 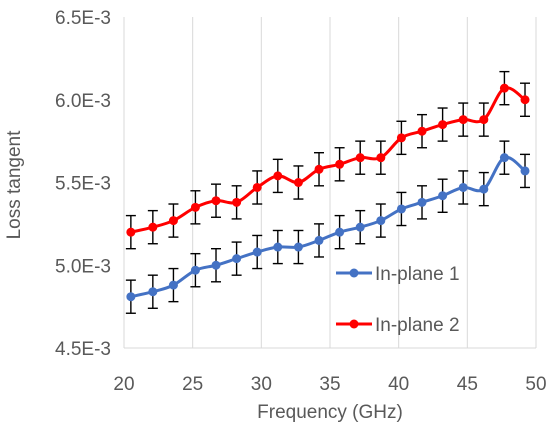 I want to click on y-tick-label: 5.0E-3, so click(x=83, y=266).